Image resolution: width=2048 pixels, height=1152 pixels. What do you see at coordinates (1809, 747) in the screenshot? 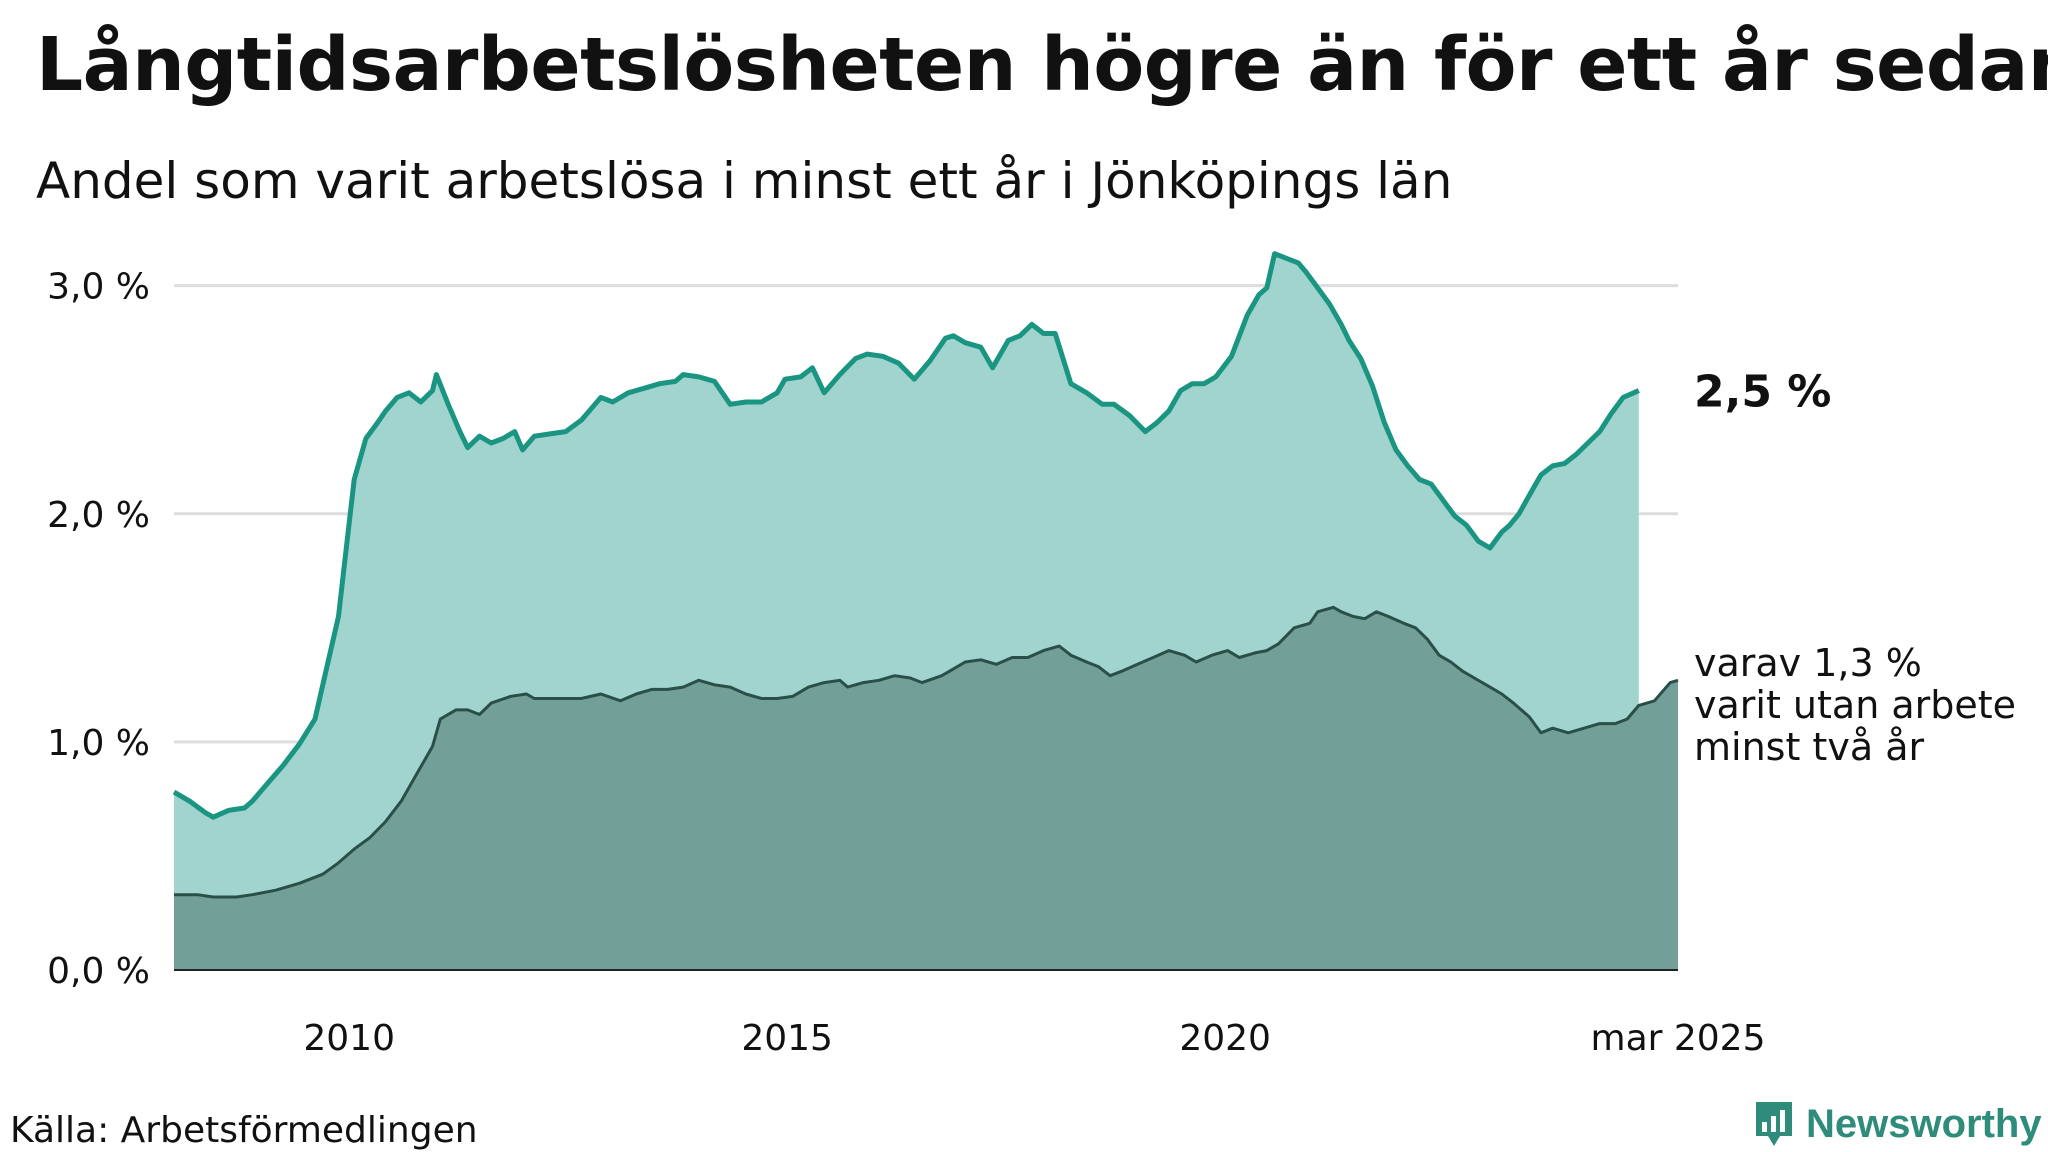
I see `annotation-line-3: minst två år` at bounding box center [1809, 747].